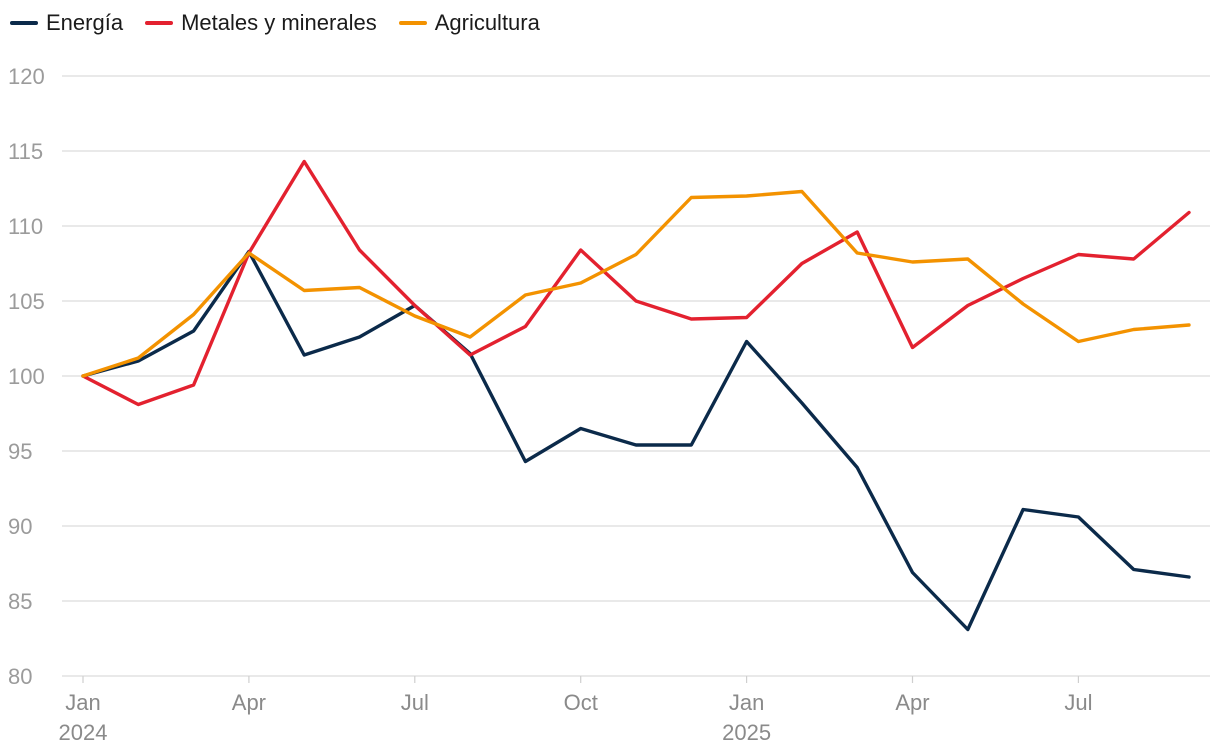  I want to click on legend-label: Energía, so click(85, 22).